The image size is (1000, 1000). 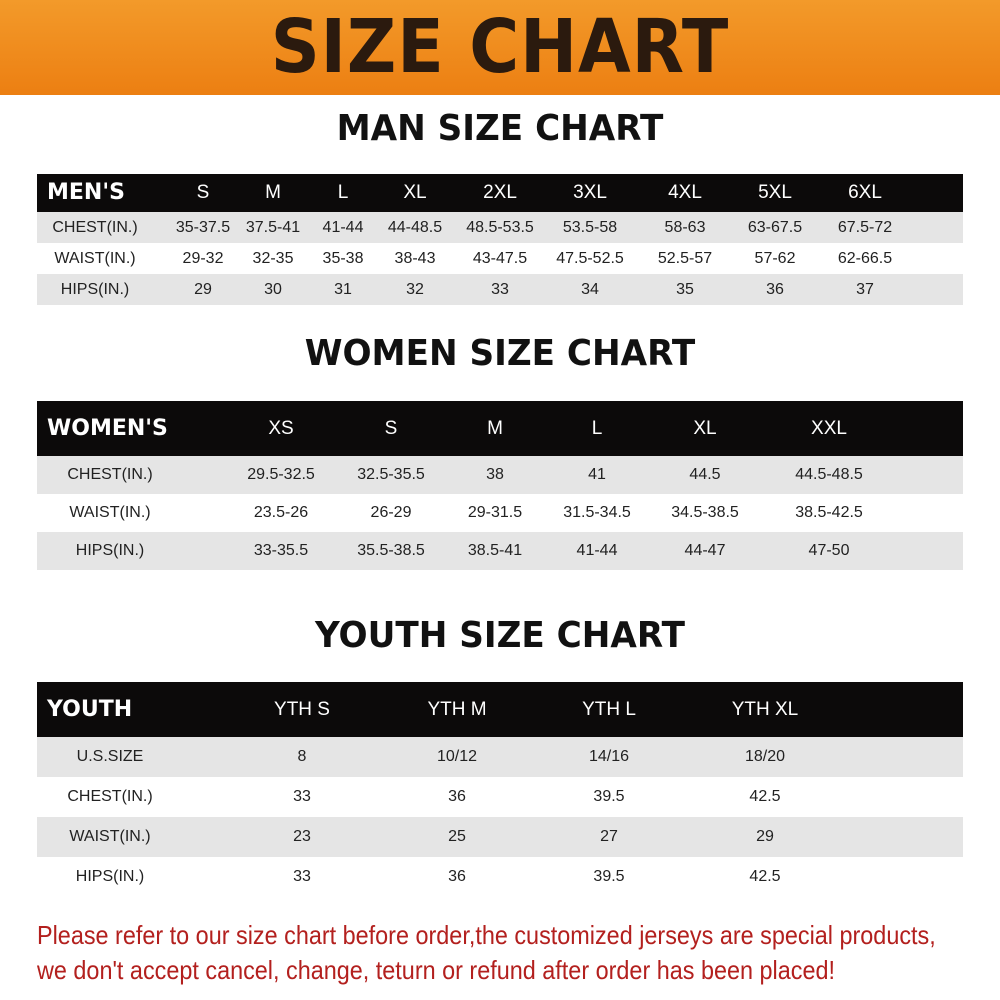 I want to click on table-cell: 43-47.5, so click(x=500, y=258).